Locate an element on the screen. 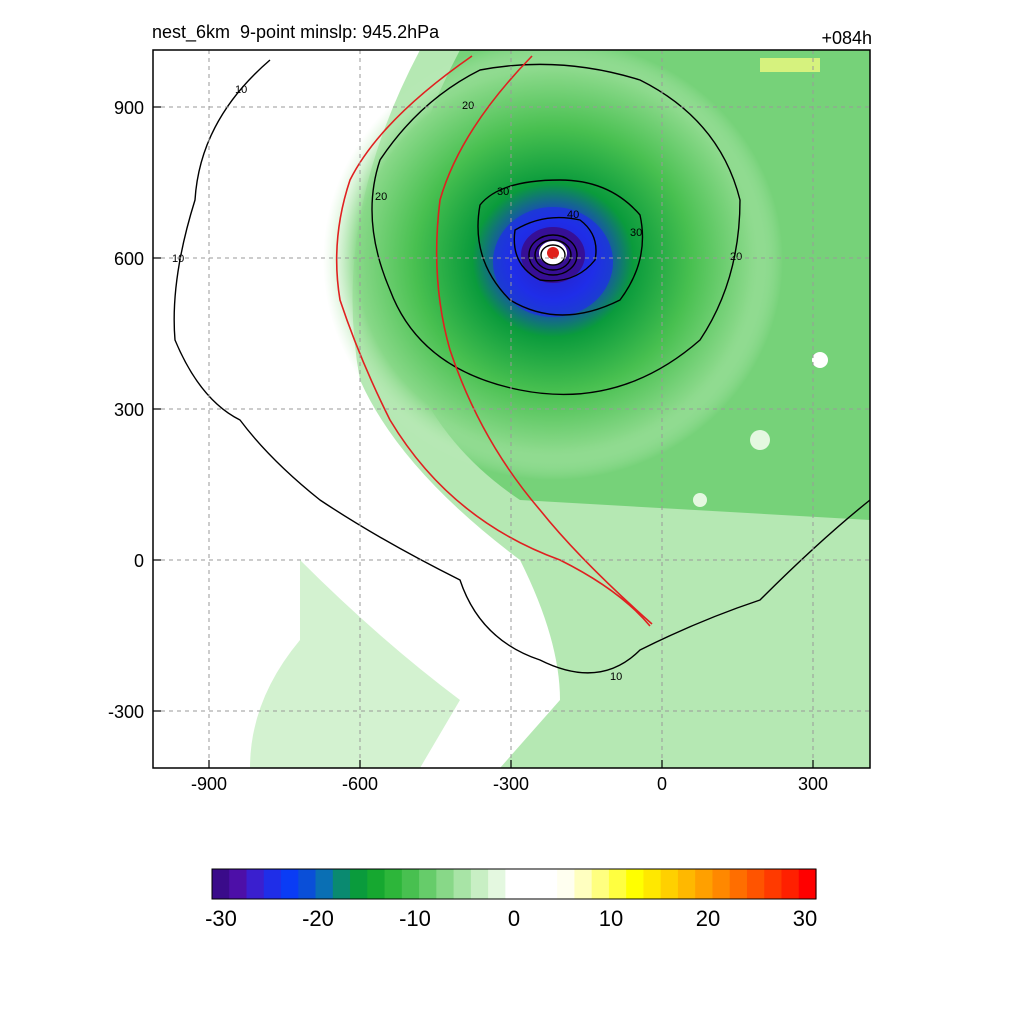 The image size is (1024, 1024). colorbar-label: -30 is located at coordinates (221, 918).